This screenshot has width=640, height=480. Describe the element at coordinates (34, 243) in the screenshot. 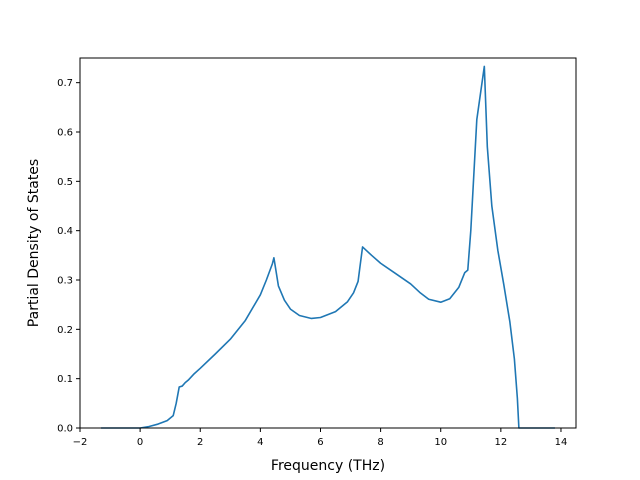

I see `y-axis-label: Partial Density of States` at that location.